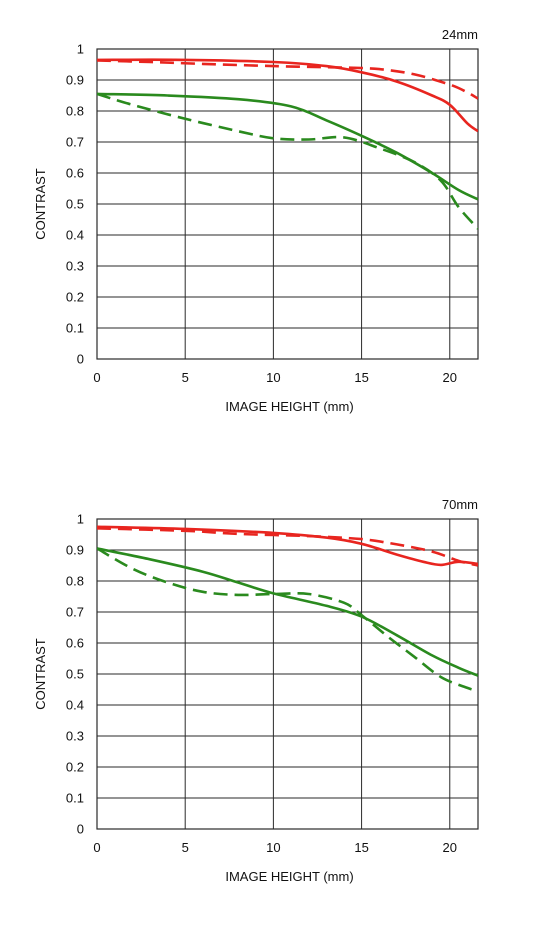 This screenshot has width=550, height=931. What do you see at coordinates (460, 504) in the screenshot?
I see `focal-length-label: 70mm` at bounding box center [460, 504].